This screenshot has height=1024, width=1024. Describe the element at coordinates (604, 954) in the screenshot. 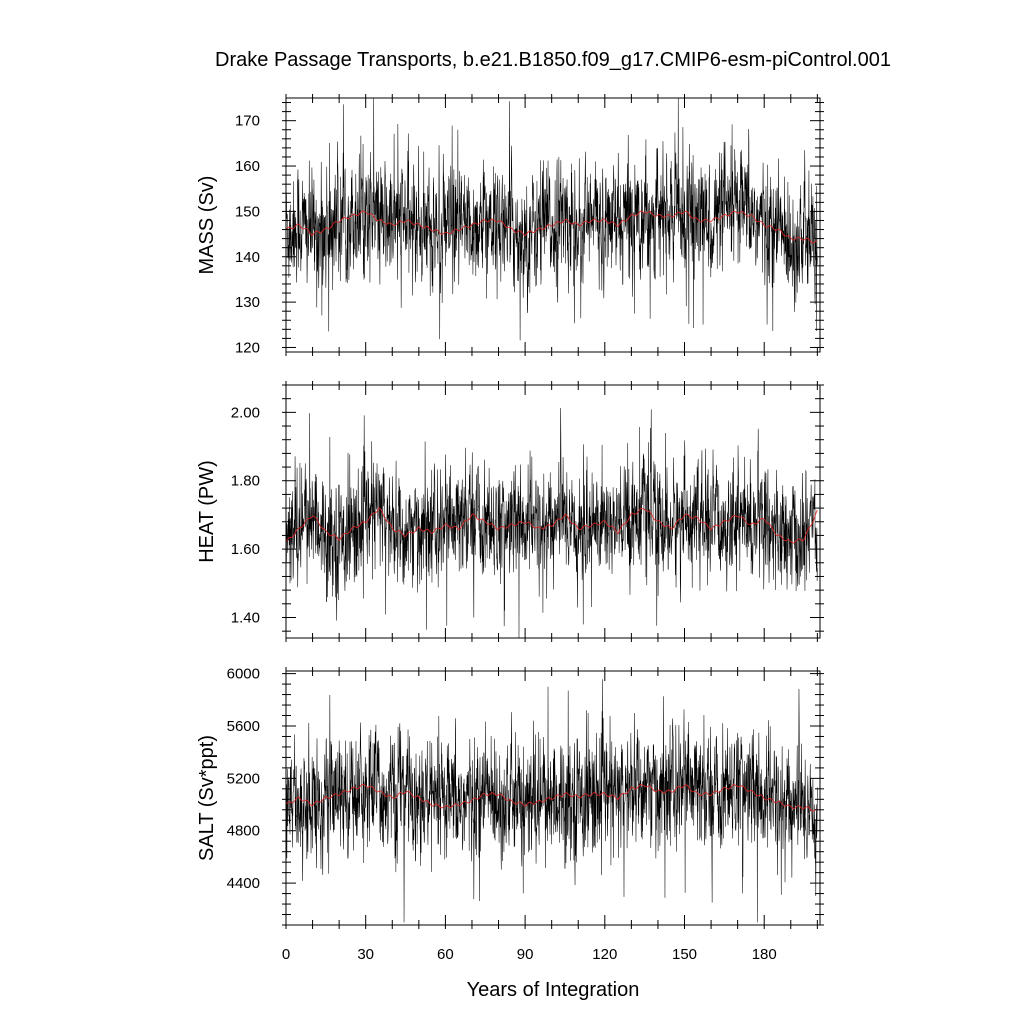

I see `x-tick-label: 120` at that location.